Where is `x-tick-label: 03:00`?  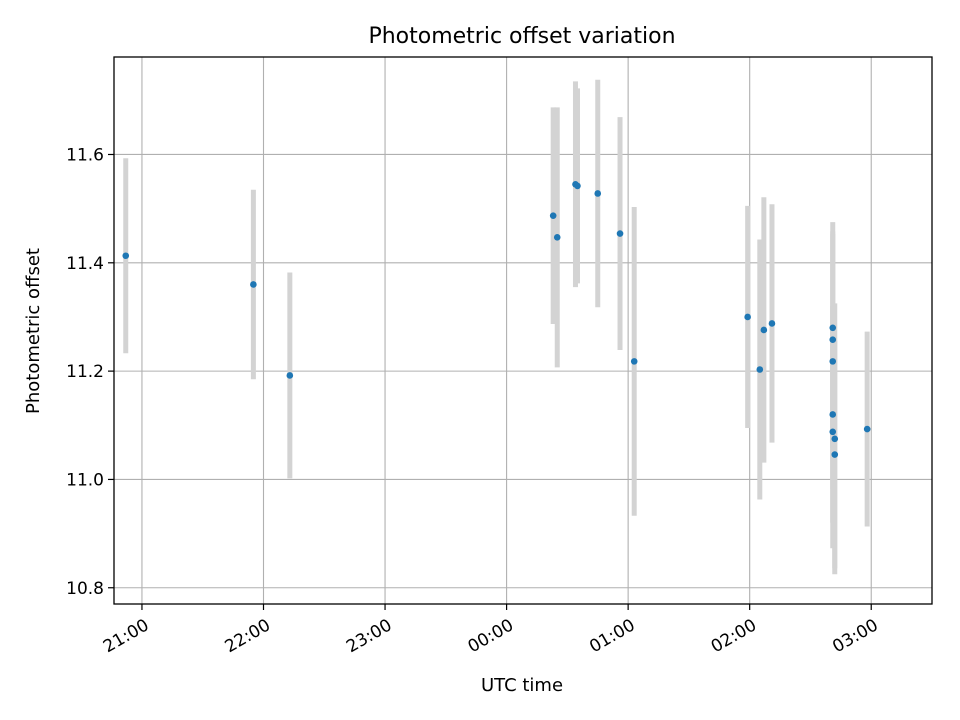 x-tick-label: 03:00 is located at coordinates (855, 636).